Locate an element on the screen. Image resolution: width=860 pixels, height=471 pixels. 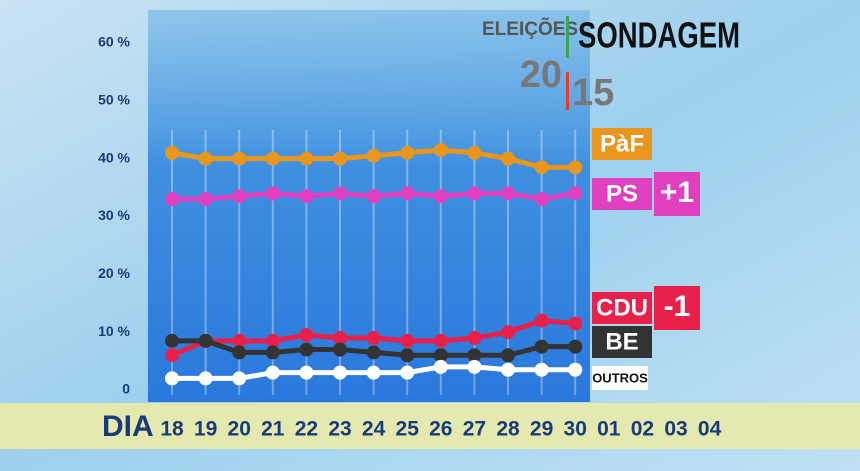
legend-label: PS is located at coordinates (622, 193).